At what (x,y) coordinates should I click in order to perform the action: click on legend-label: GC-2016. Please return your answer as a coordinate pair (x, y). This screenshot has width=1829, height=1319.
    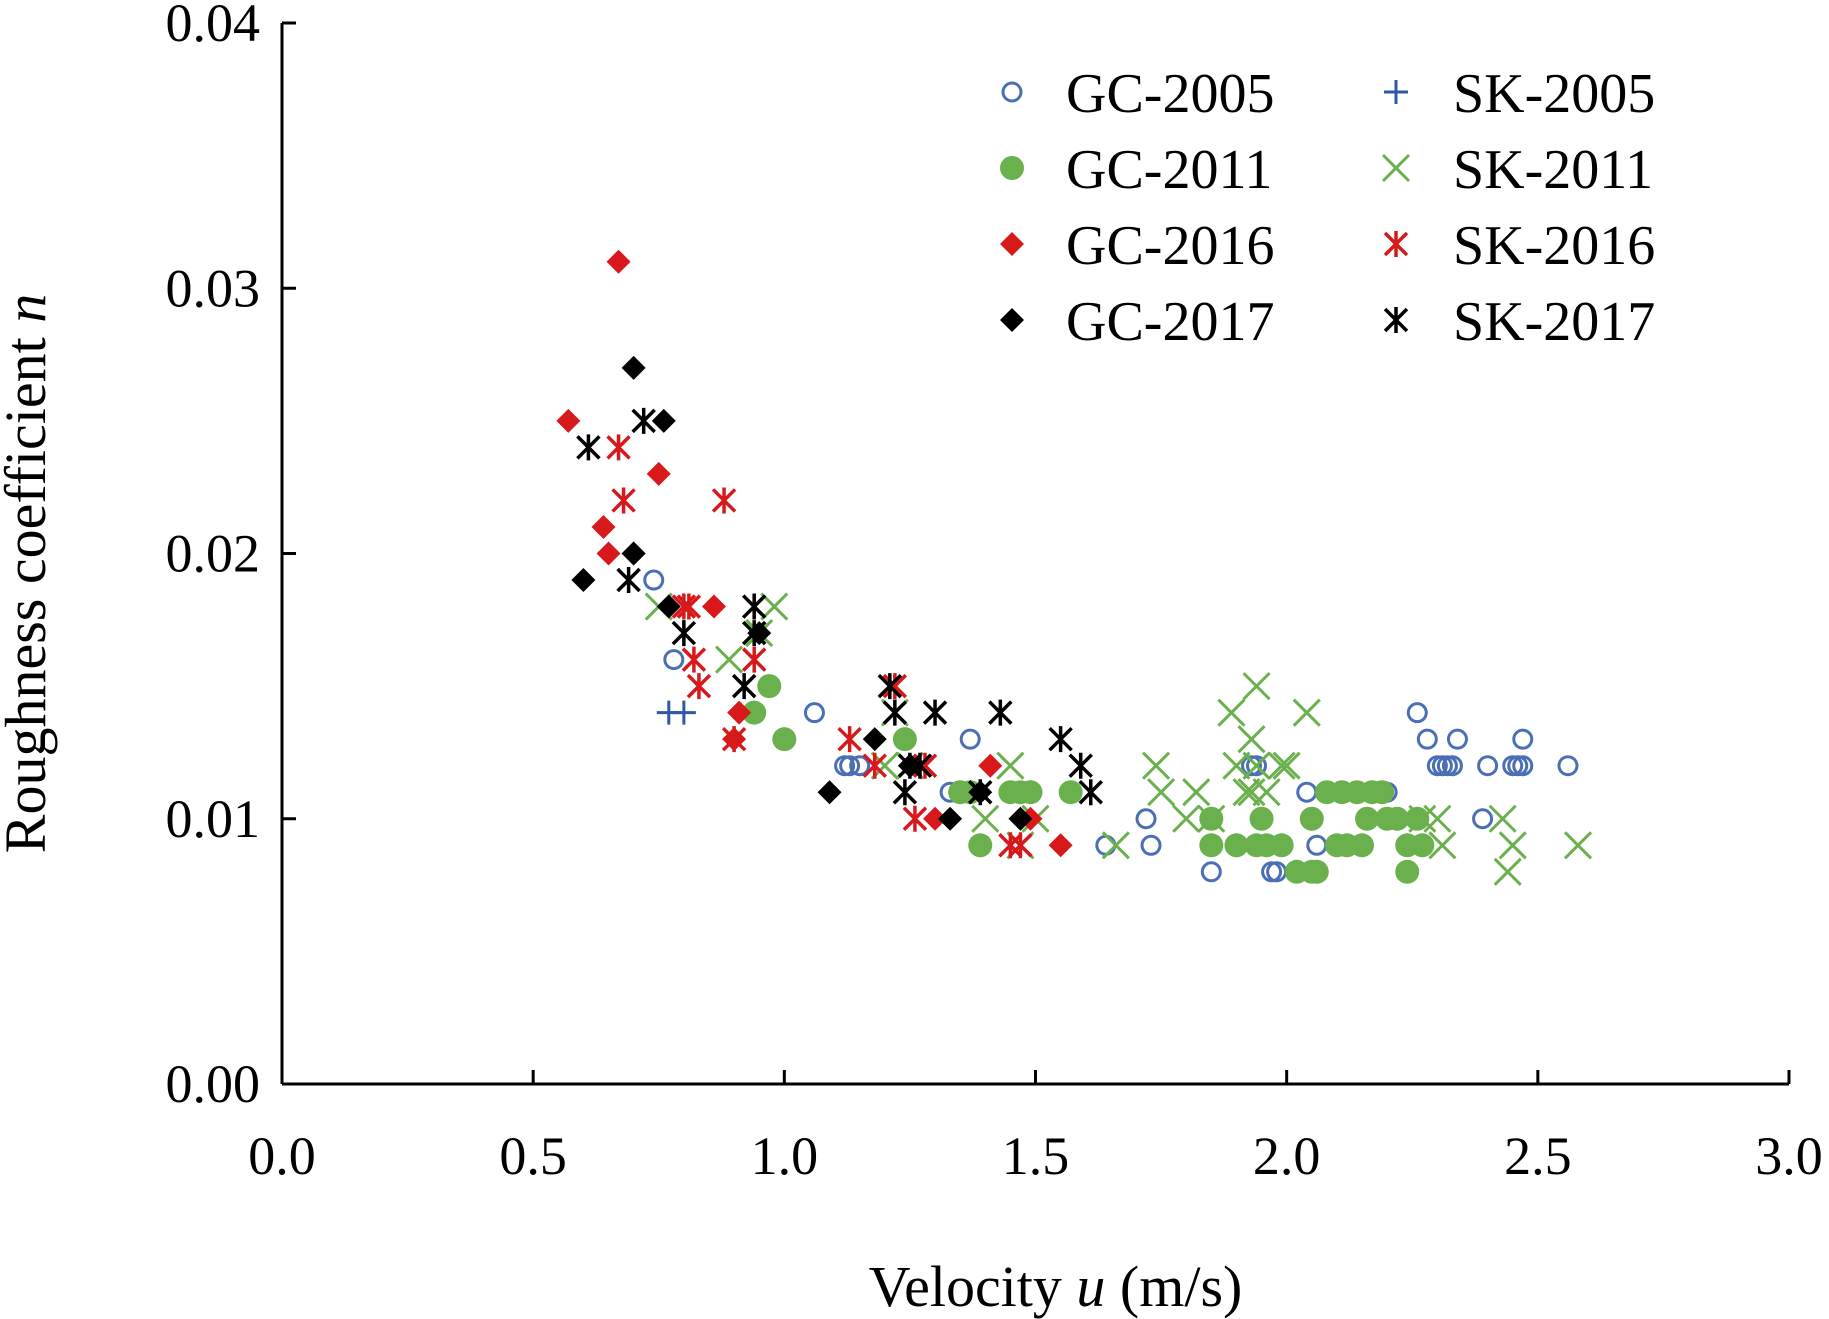
    Looking at the image, I should click on (1170, 246).